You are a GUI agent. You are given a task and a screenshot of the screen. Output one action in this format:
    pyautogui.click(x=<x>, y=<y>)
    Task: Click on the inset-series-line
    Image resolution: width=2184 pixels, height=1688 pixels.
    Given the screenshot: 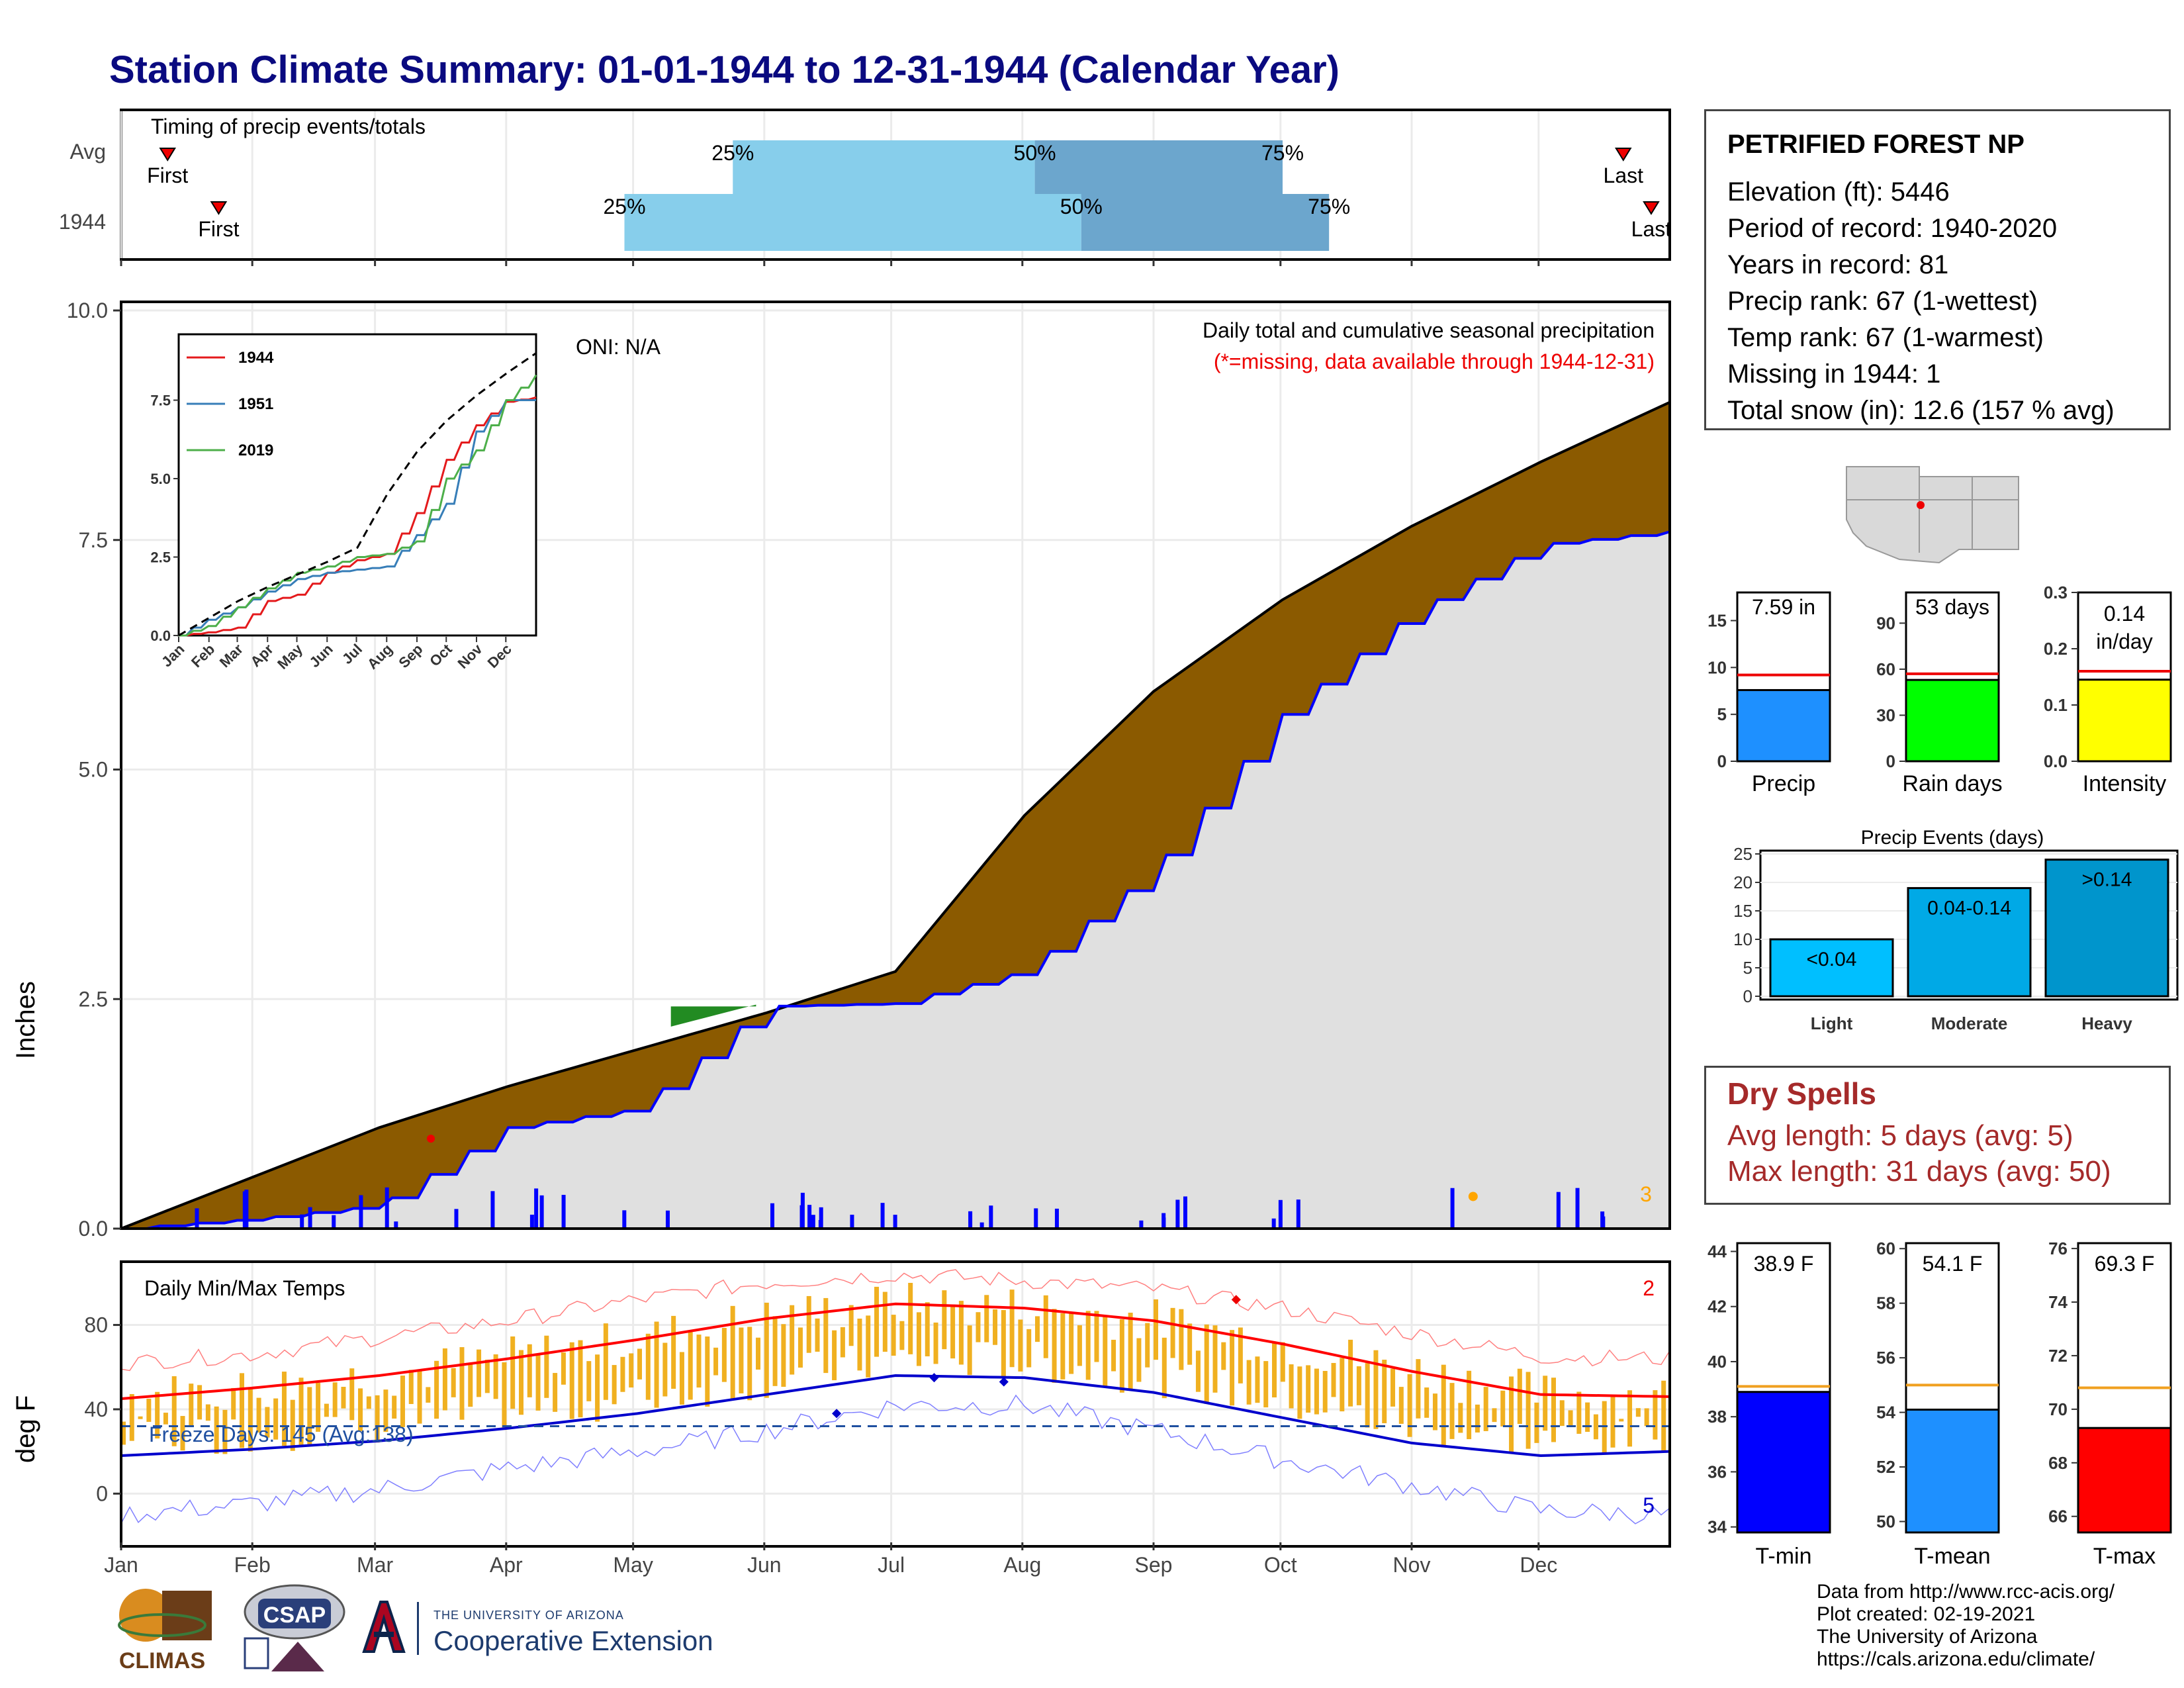 What is the action you would take?
    pyautogui.click(x=358, y=505)
    